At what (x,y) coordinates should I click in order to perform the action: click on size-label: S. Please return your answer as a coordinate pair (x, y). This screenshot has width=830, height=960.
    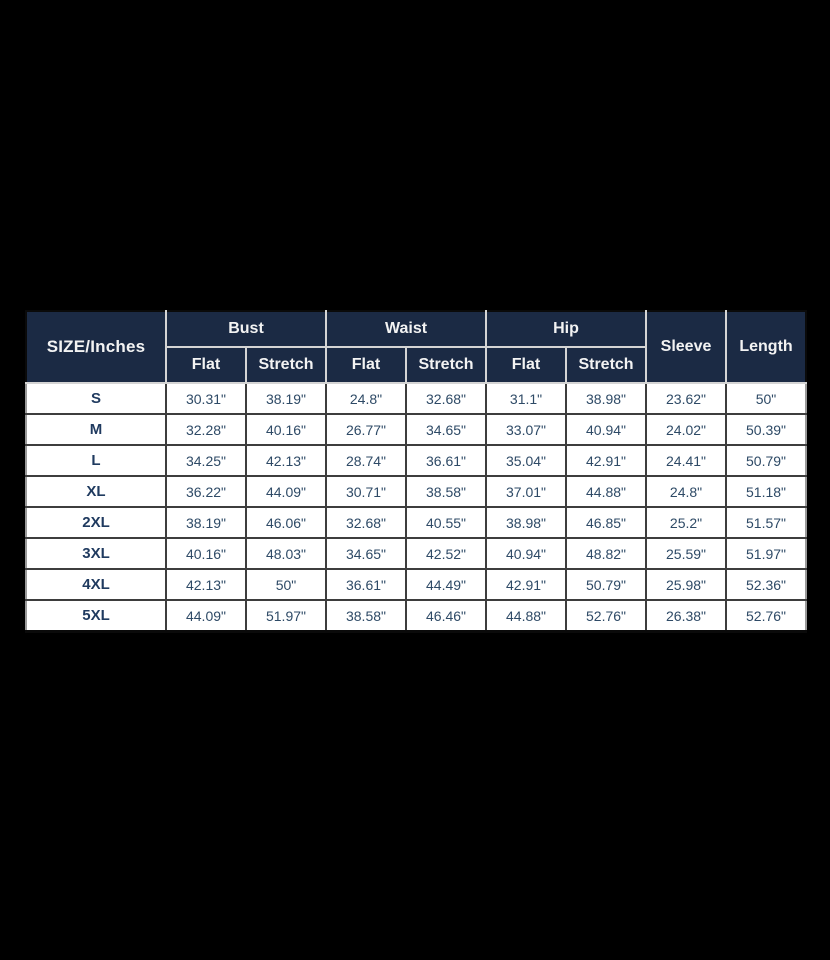
    Looking at the image, I should click on (96, 398).